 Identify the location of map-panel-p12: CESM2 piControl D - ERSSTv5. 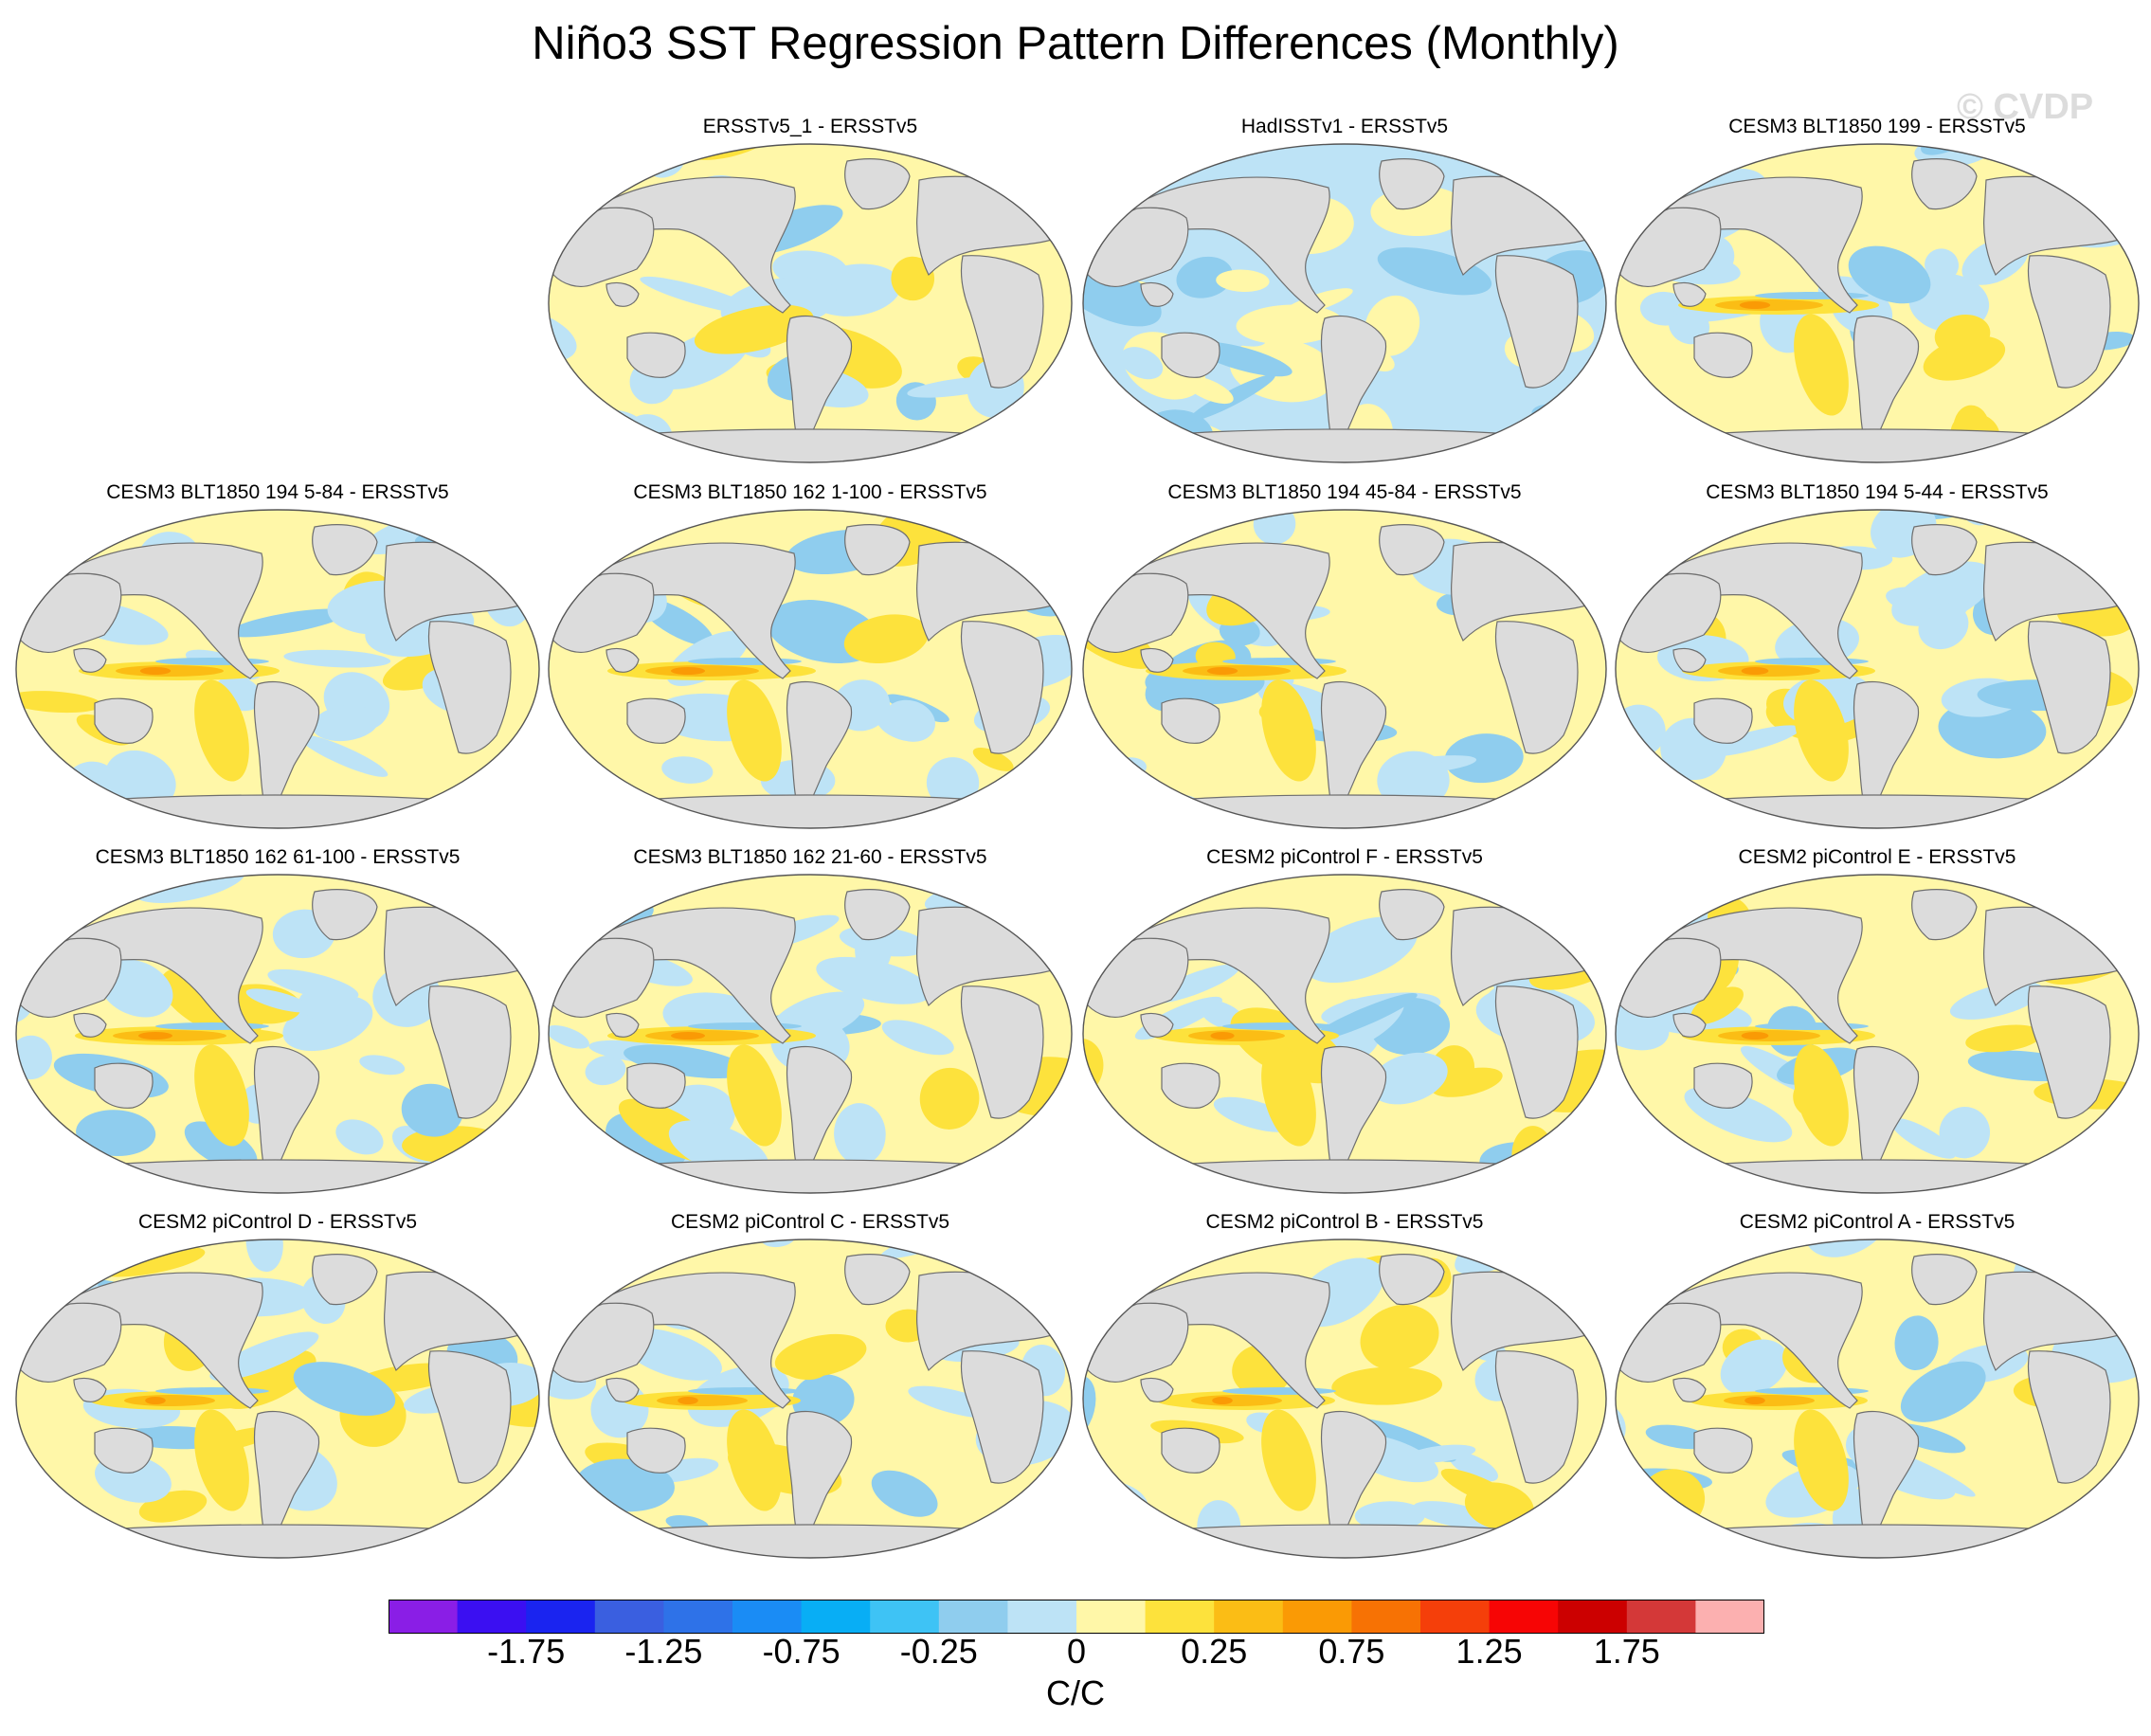
(277, 1386).